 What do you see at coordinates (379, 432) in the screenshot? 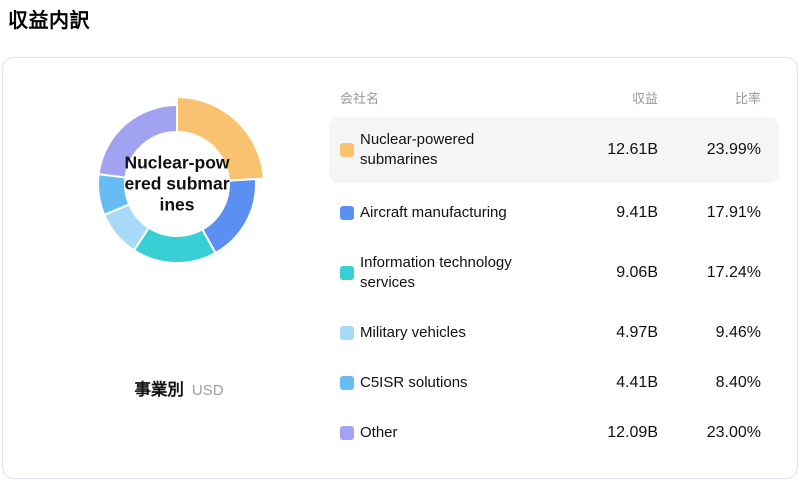
I see `series-name: Other` at bounding box center [379, 432].